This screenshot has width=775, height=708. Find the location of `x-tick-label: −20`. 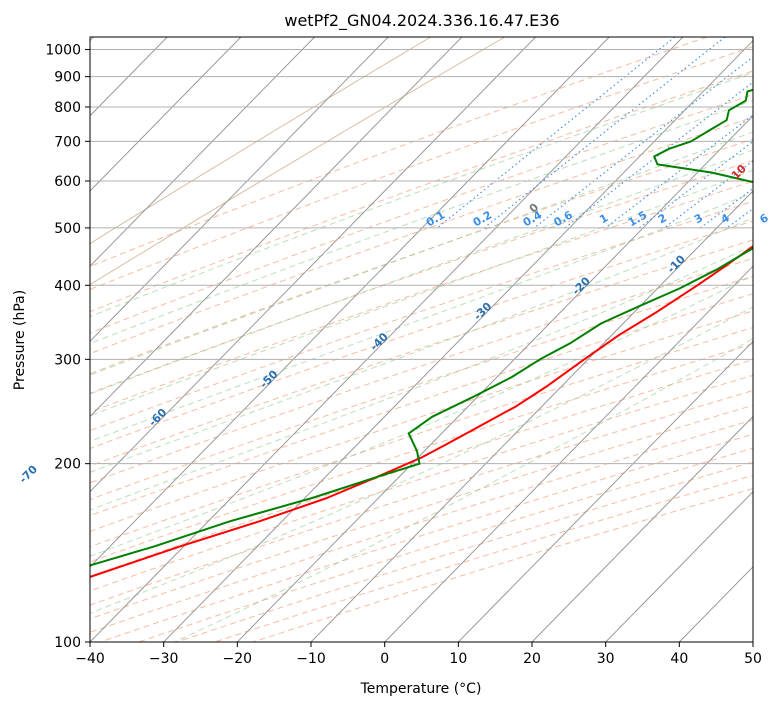

x-tick-label: −20 is located at coordinates (238, 659).